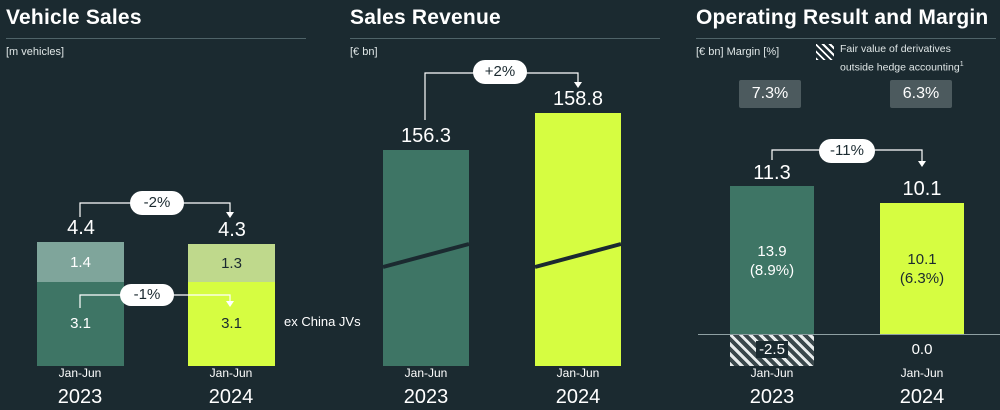 This screenshot has height=410, width=1000. Describe the element at coordinates (921, 94) in the screenshot. I see `margin-box-2024: 6.3%` at that location.